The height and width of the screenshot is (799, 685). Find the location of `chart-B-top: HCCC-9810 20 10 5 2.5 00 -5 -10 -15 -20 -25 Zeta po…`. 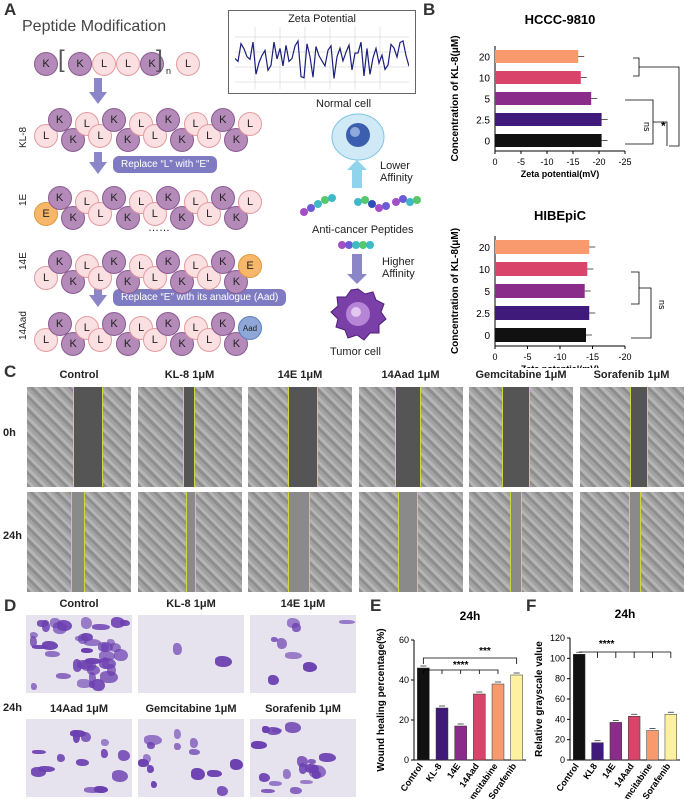

chart-B-top: HCCC-9810 20 10 5 2.5 00 -5 -10 -15 -20 -25 Zeta po… is located at coordinates (565, 95).